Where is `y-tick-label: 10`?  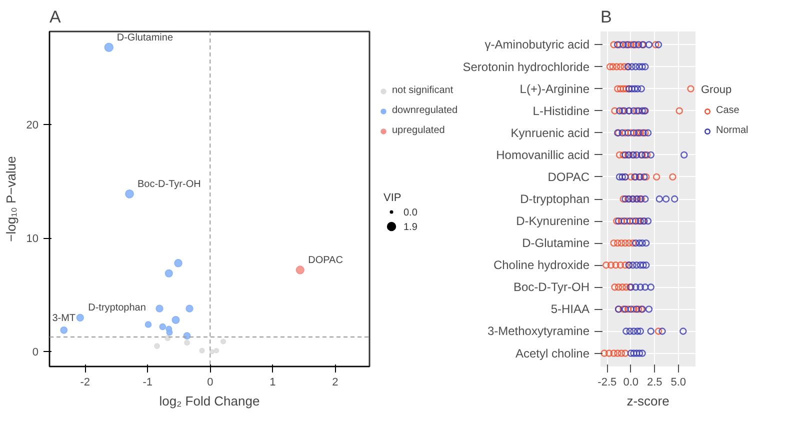 y-tick-label: 10 is located at coordinates (32, 239).